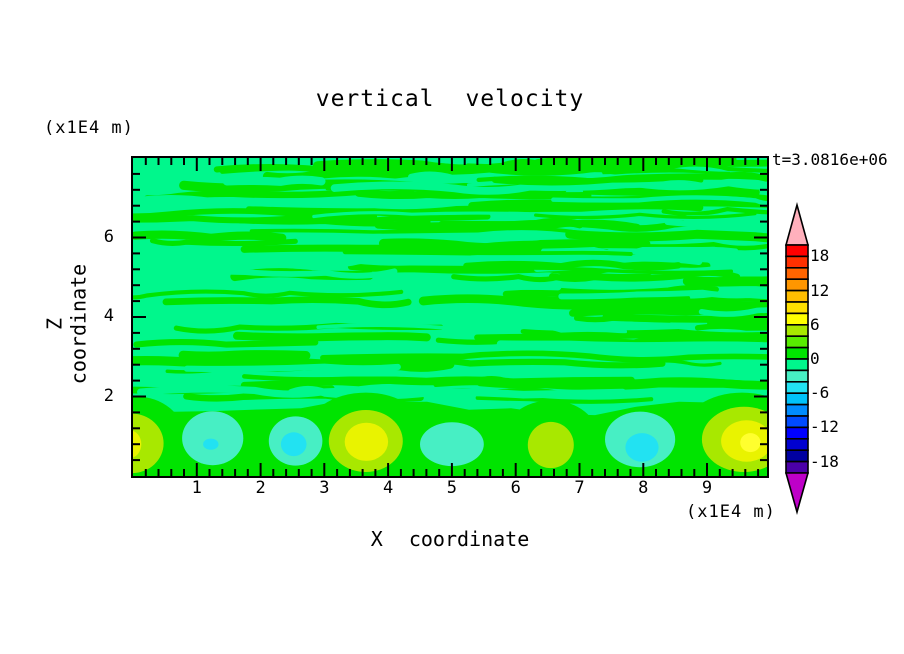 The height and width of the screenshot is (654, 904). What do you see at coordinates (830, 159) in the screenshot?
I see `time-annotation: t=3.0816e+06` at bounding box center [830, 159].